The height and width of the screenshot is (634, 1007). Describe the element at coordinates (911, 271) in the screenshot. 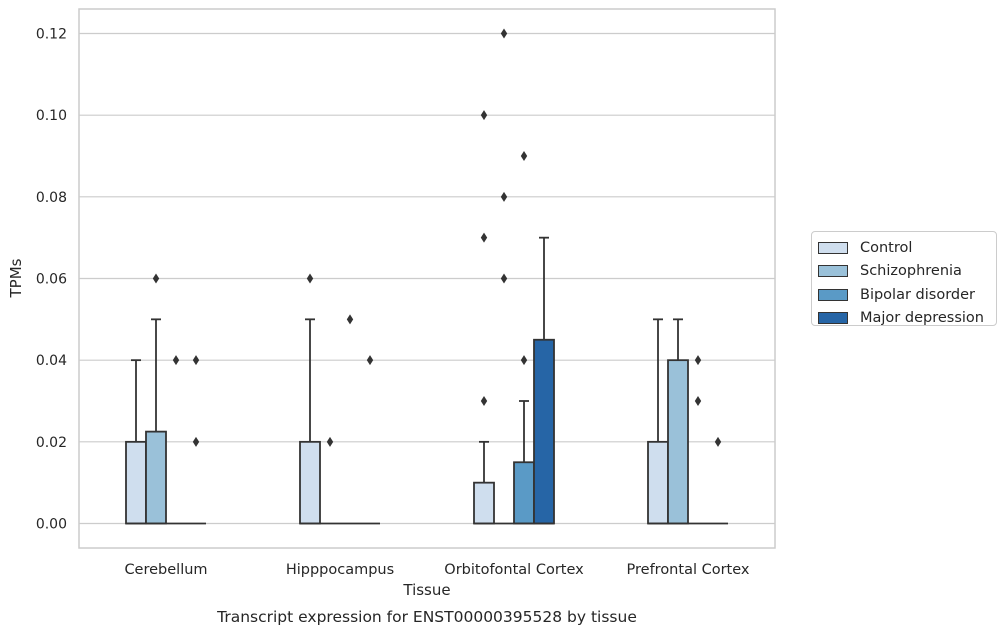

I see `legend-label: Schizophrenia` at that location.